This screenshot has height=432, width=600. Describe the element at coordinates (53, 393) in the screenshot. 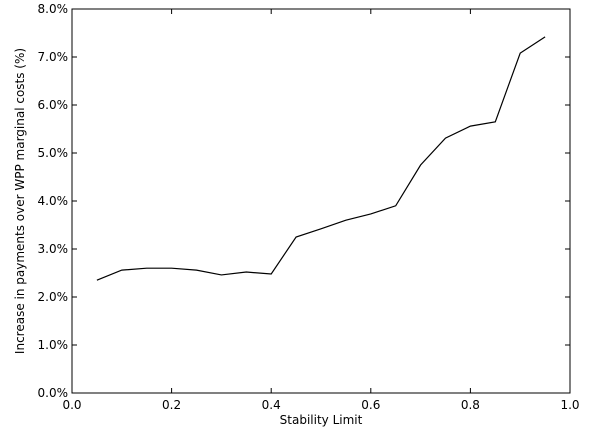

I see `y-tick-label: 0.0%` at that location.